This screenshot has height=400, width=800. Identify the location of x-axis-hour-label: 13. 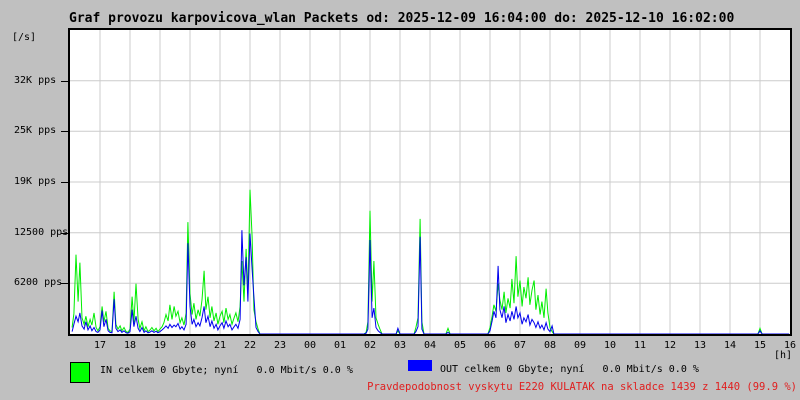
(700, 345).